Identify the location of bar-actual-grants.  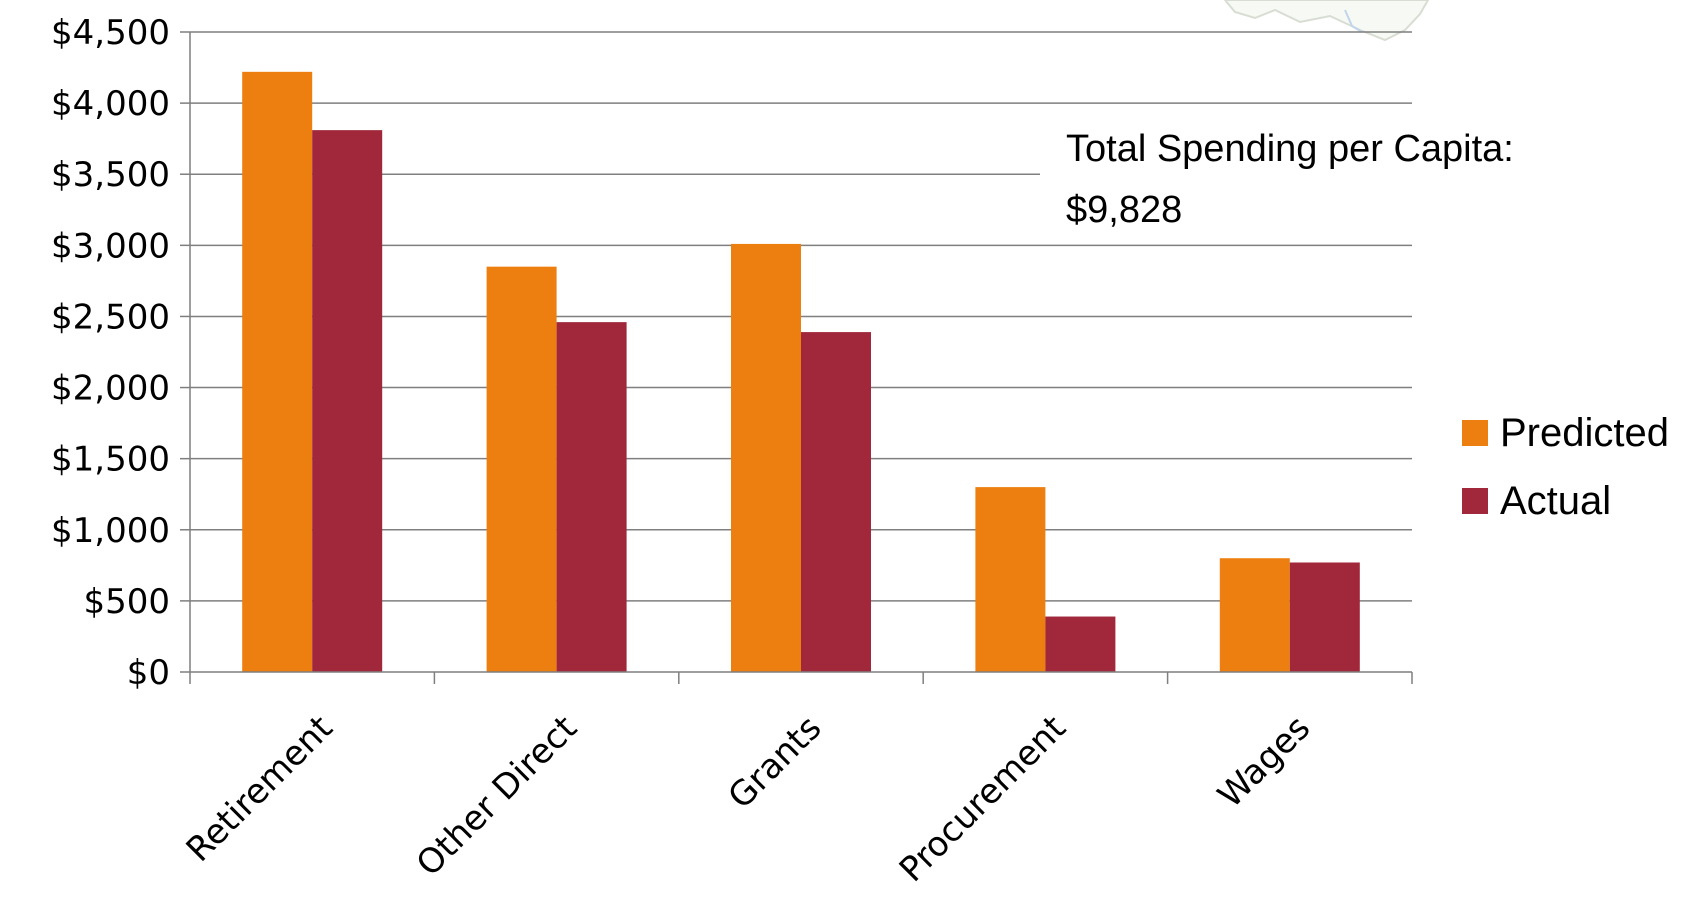
(836, 502).